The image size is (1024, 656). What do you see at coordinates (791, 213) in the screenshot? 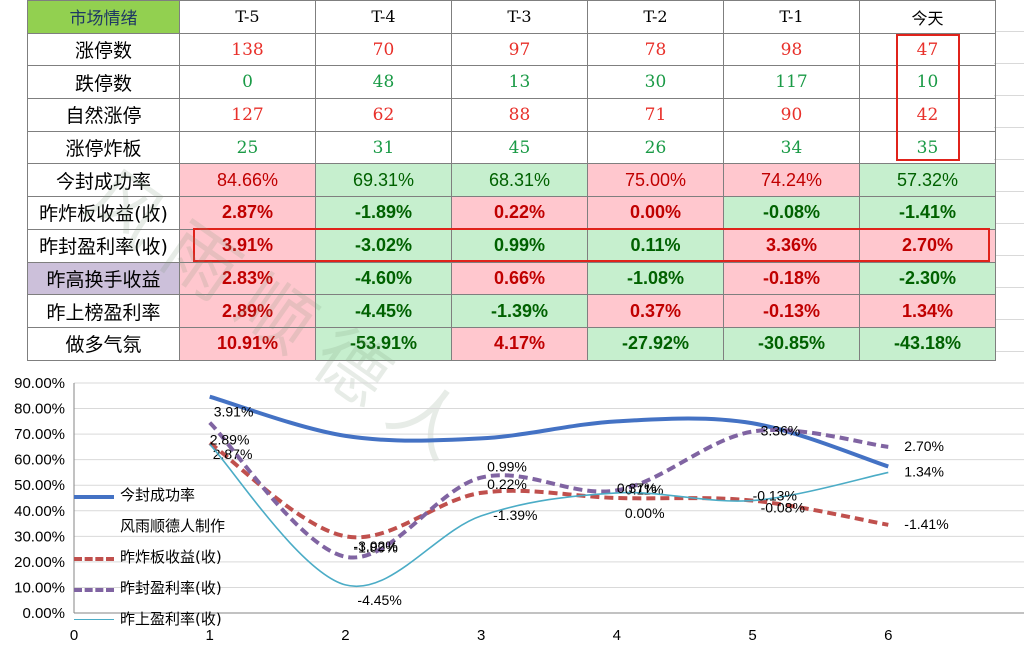
I see `table-cell: -0.08%` at bounding box center [791, 213].